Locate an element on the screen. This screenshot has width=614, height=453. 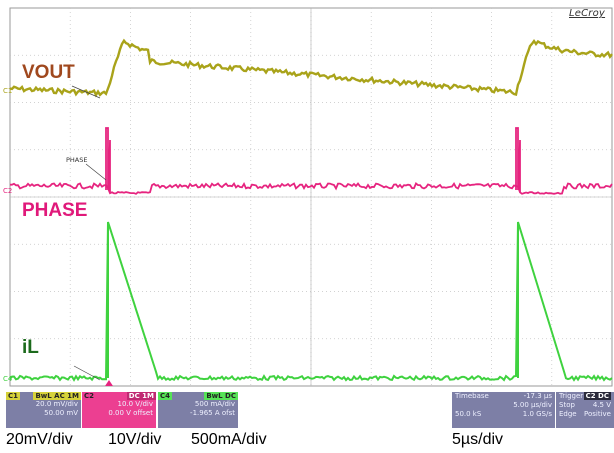
c4-offset: -1.965 A ofst is located at coordinates (198, 413).